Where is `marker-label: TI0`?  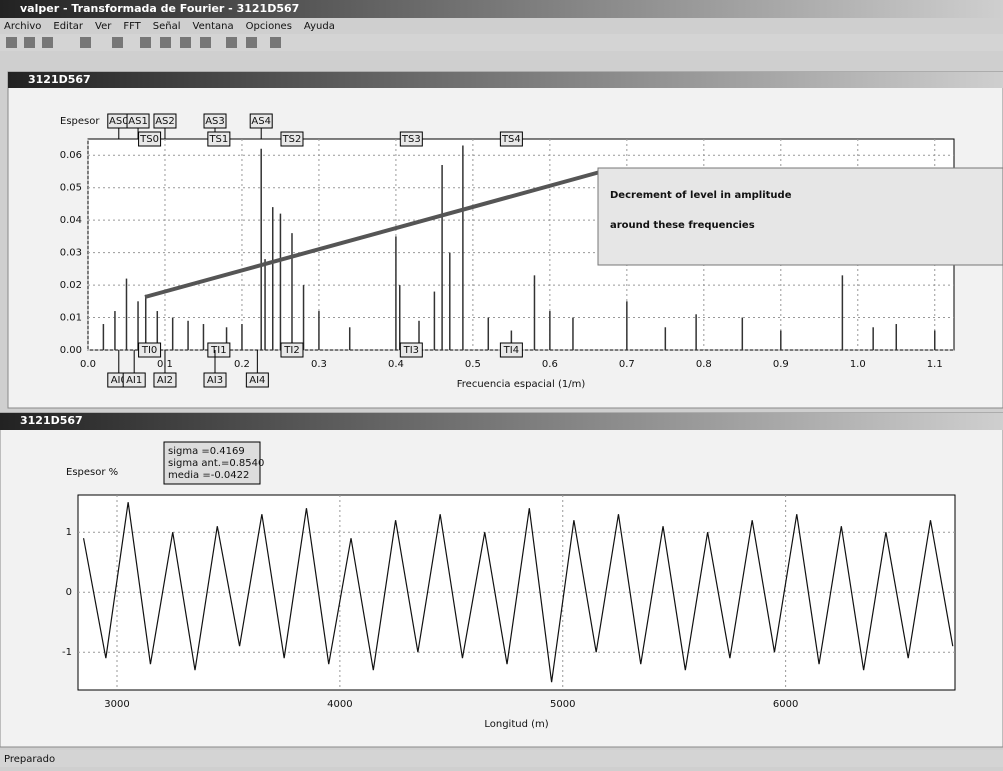
marker-label: TI0 is located at coordinates (149, 350).